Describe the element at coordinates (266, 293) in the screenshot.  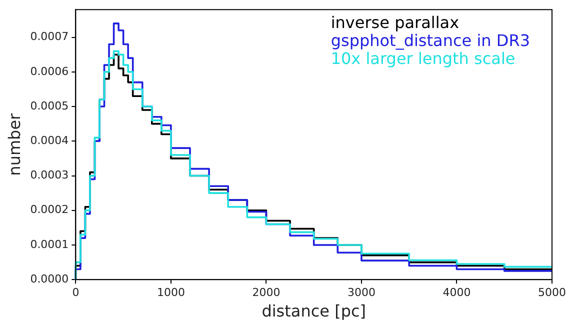
I see `x-tick-label: 2000` at that location.